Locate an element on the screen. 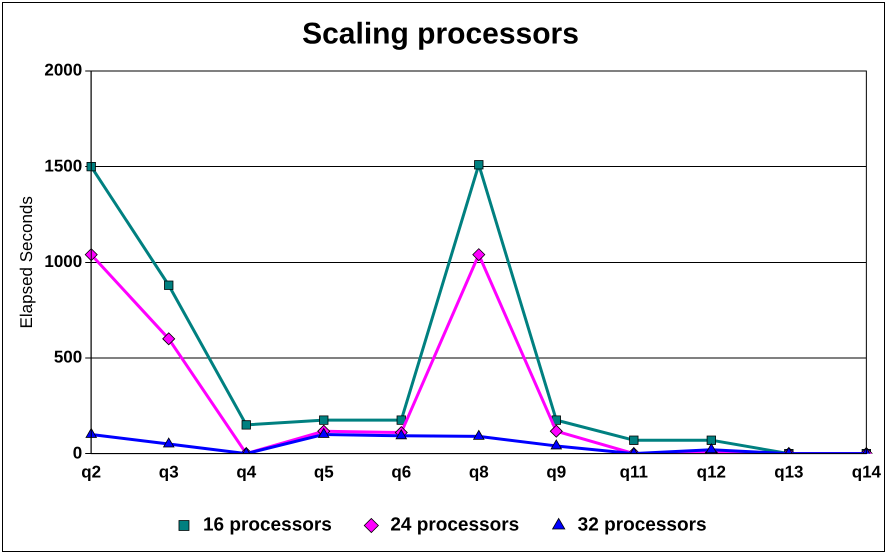  legend-label: 16 processors is located at coordinates (267, 525).